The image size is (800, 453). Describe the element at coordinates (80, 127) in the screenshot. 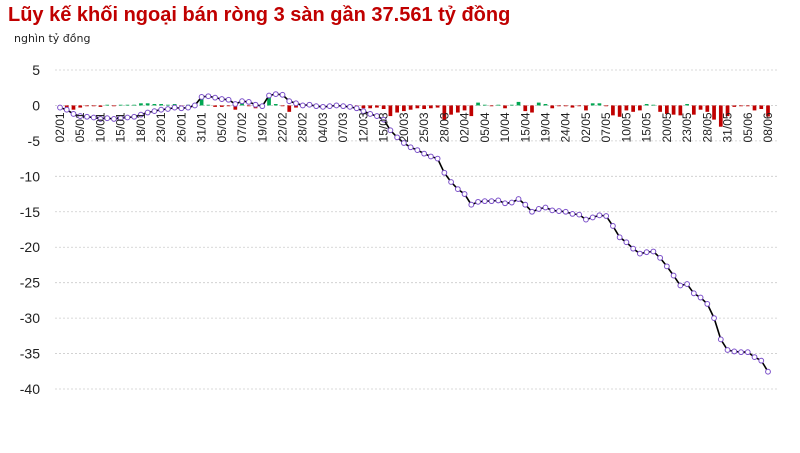

I see `x-tick-label: 05/01` at that location.